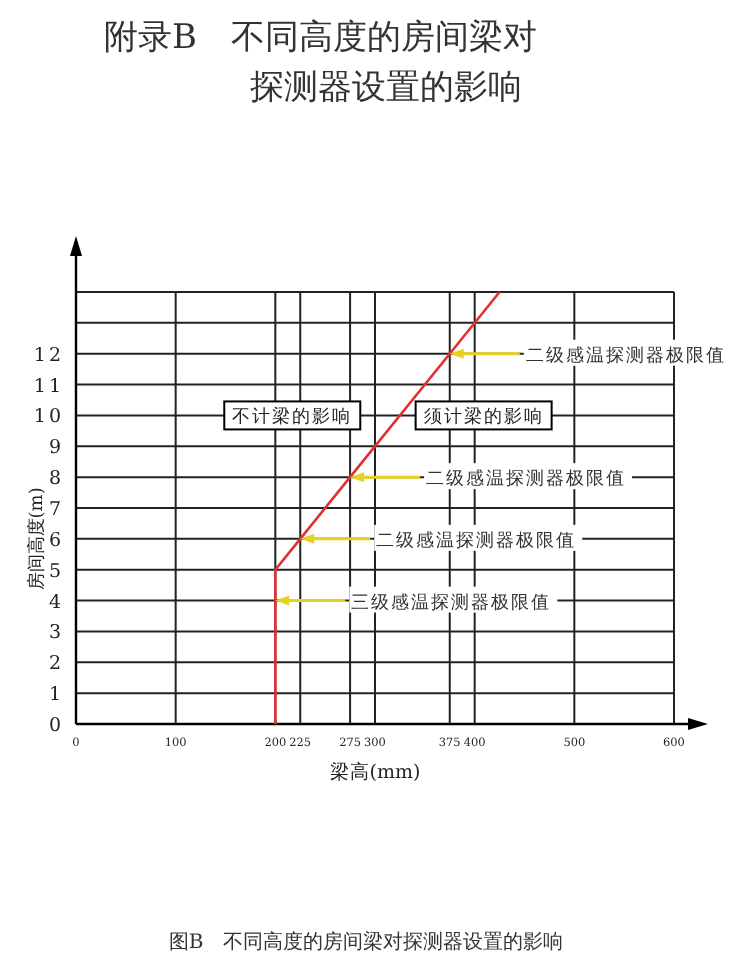 The width and height of the screenshot is (734, 976). What do you see at coordinates (56, 602) in the screenshot?
I see `y-tick-label: 4` at bounding box center [56, 602].